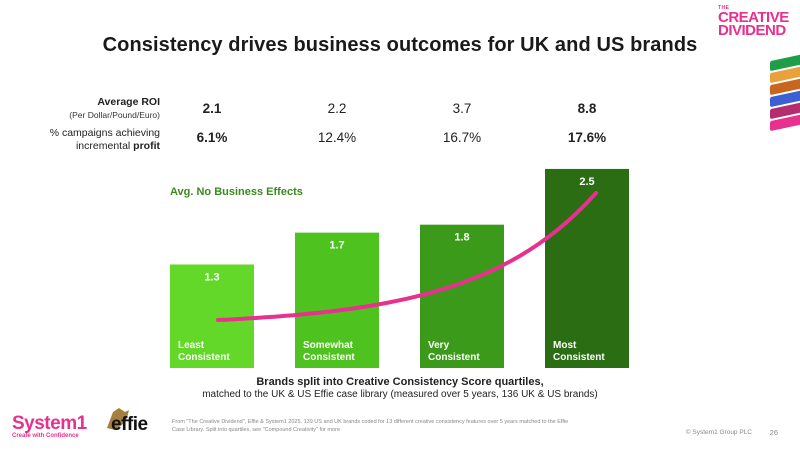 The height and width of the screenshot is (450, 800). Describe the element at coordinates (462, 137) in the screenshot. I see `profit-value: 16.7%` at that location.